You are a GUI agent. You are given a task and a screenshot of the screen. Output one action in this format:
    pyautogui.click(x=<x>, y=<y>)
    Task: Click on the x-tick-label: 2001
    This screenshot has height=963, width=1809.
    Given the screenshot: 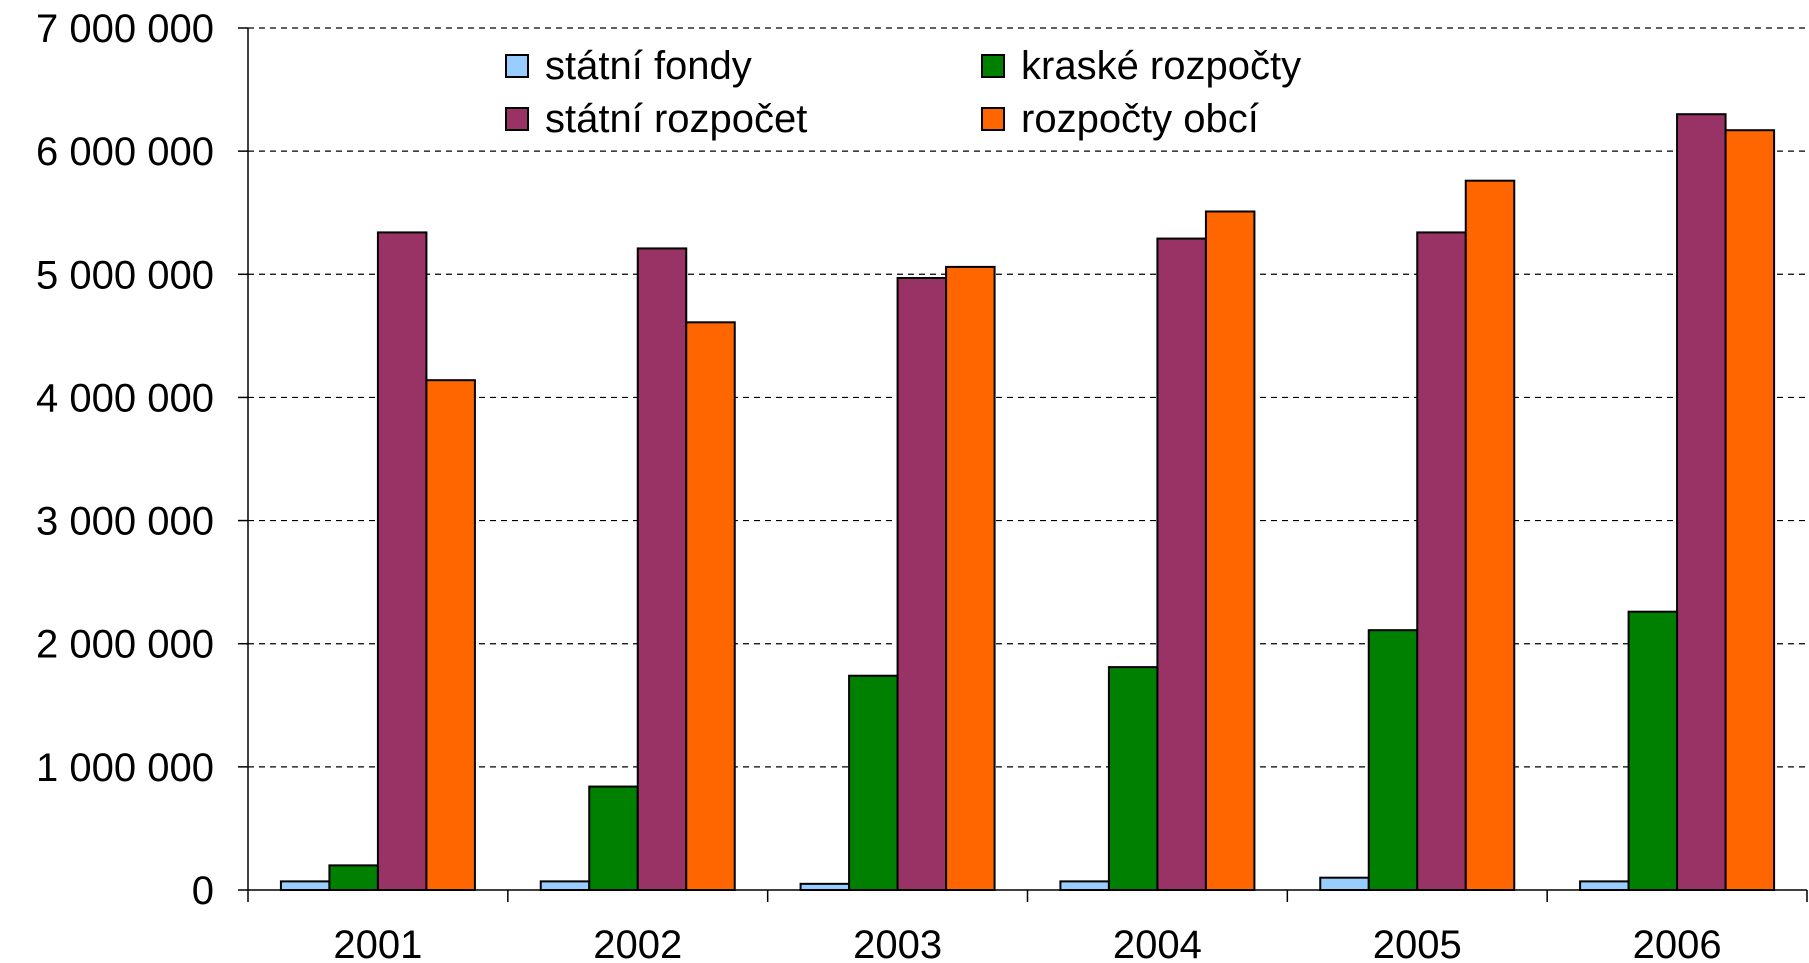 What is the action you would take?
    pyautogui.click(x=377, y=943)
    